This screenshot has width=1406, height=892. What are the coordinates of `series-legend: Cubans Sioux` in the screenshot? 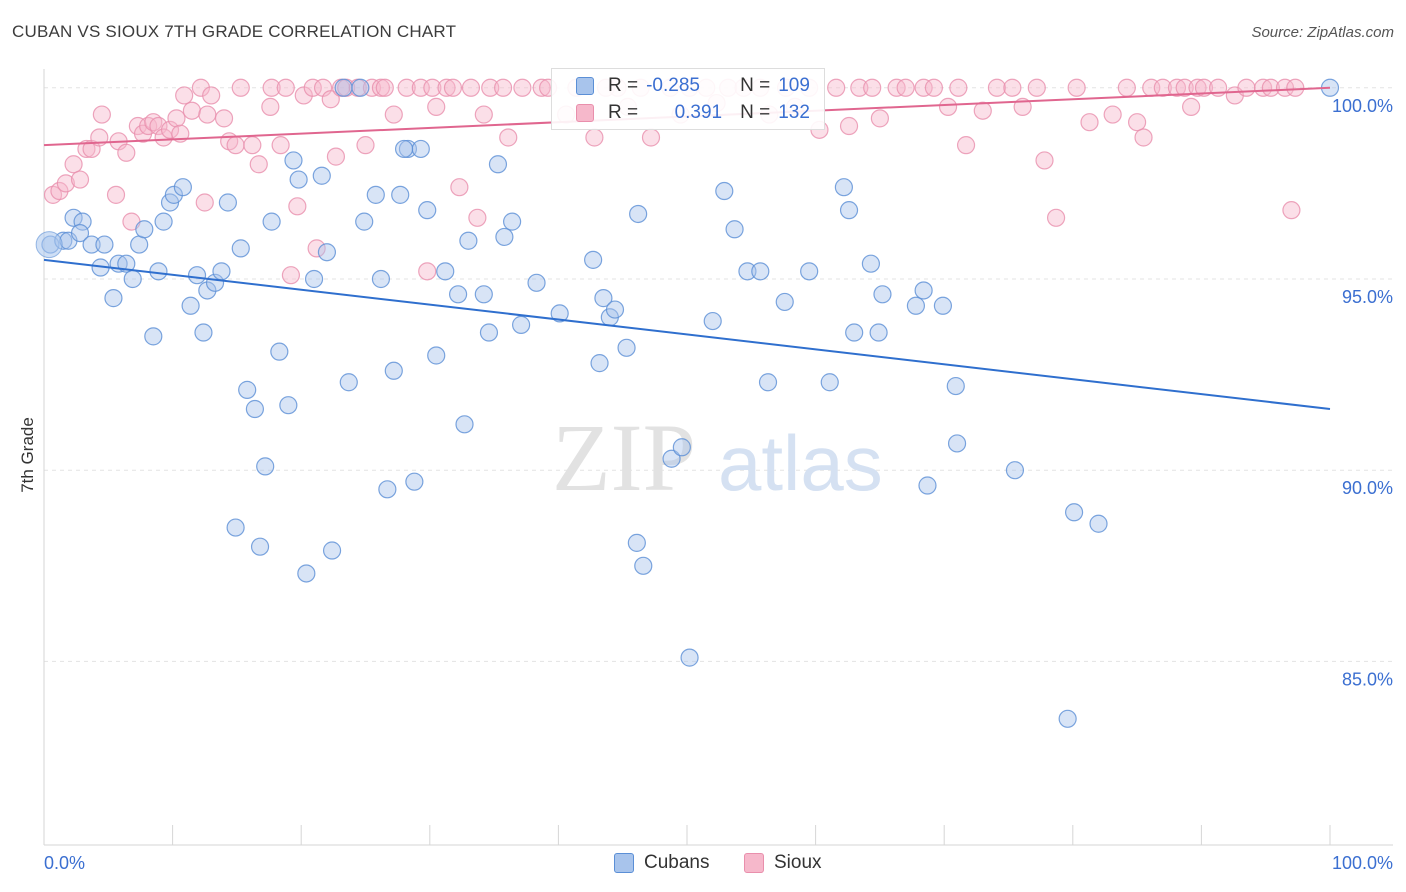 It's located at (703, 865).